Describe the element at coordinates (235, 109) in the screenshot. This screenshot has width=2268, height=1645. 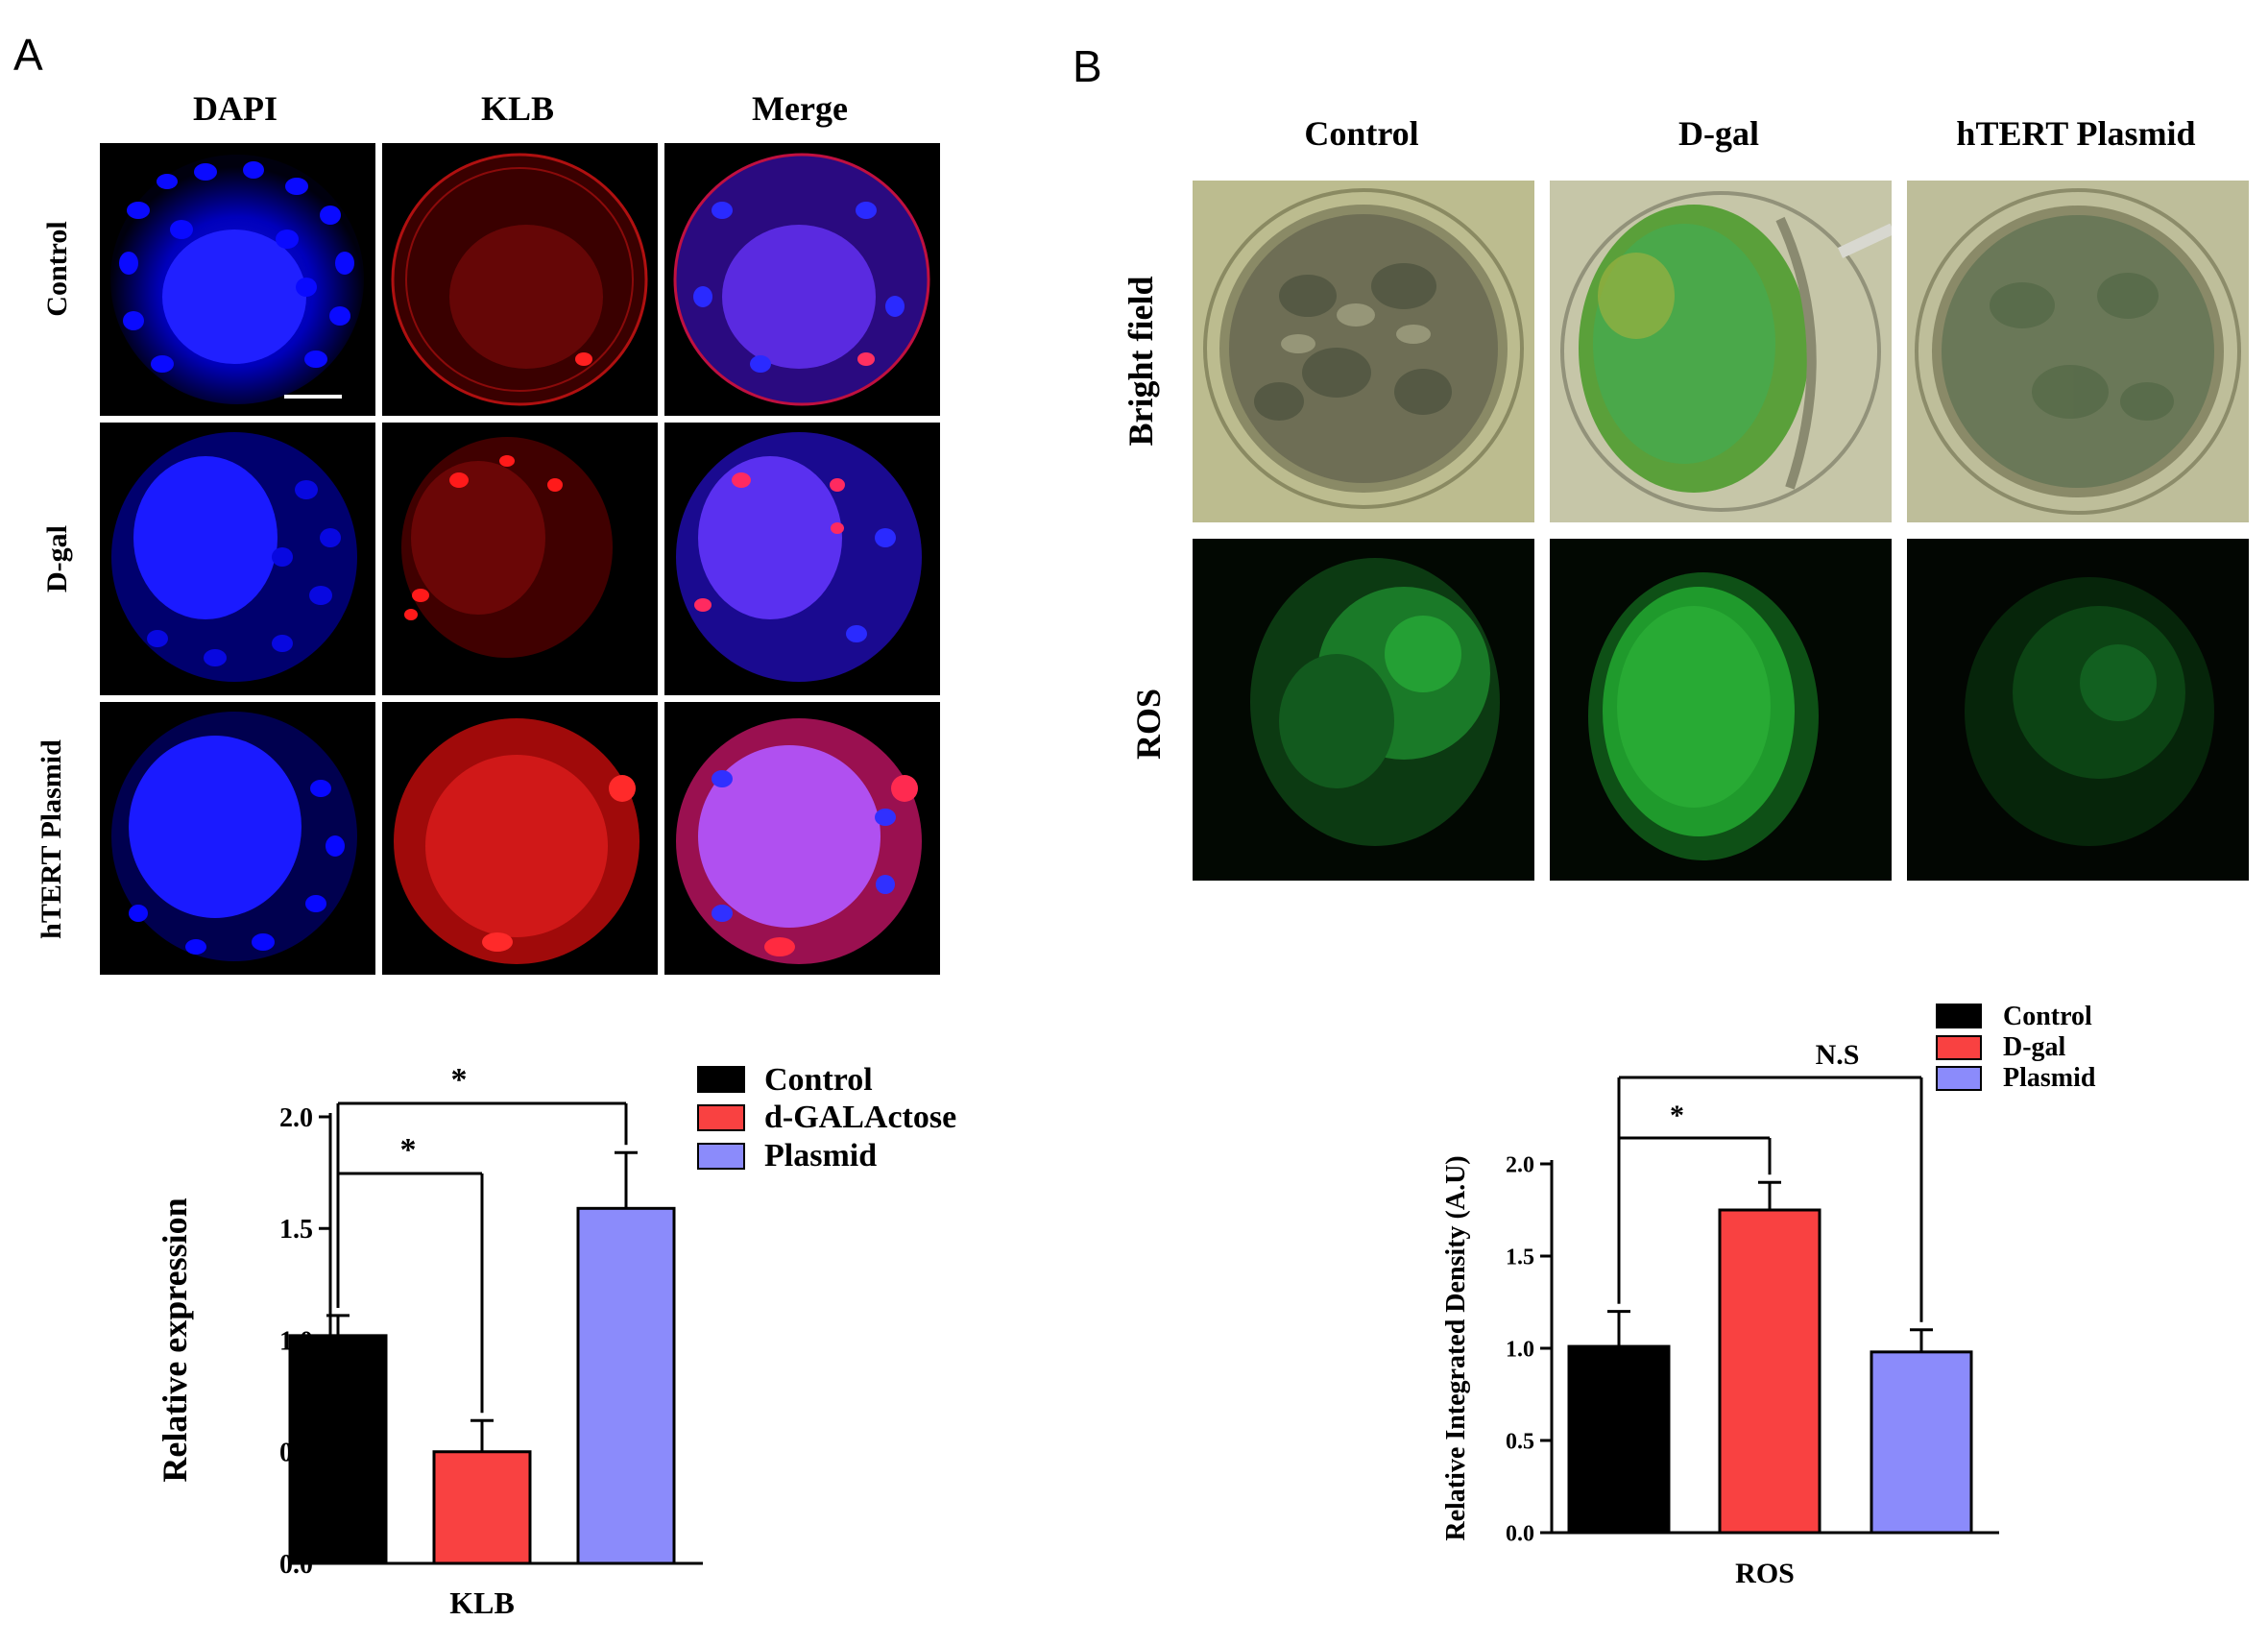
I see `panel-a-col-dapi: DAPI` at that location.